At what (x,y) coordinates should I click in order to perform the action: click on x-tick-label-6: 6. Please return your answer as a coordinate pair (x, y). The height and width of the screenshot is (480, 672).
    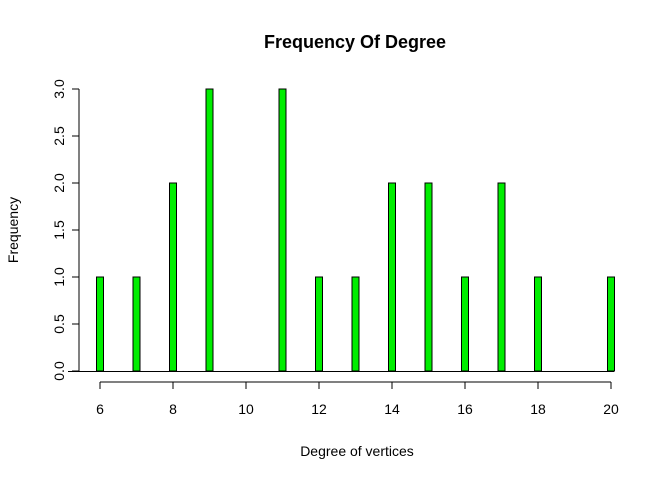
    Looking at the image, I should click on (100, 409).